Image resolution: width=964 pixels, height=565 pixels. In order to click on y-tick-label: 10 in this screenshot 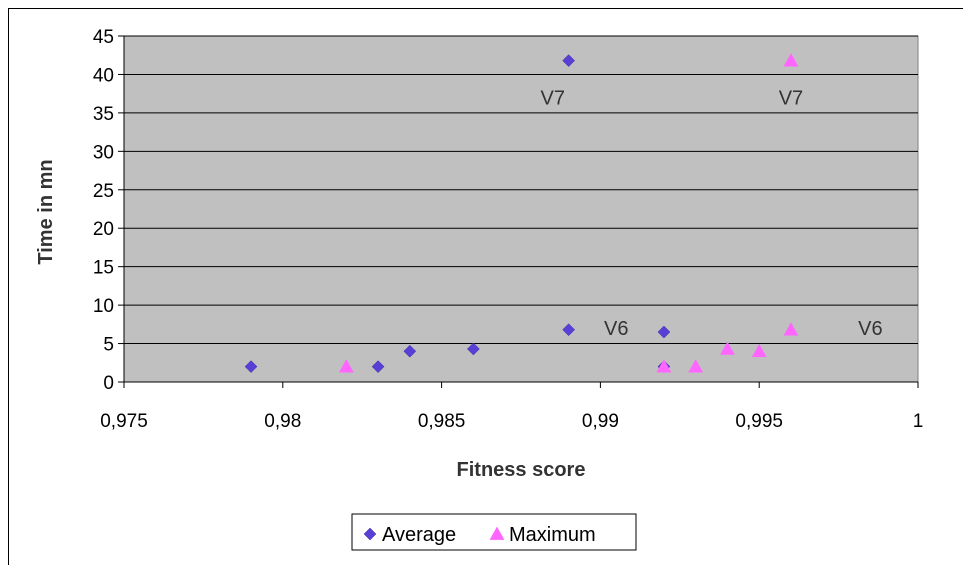, I will do `click(103, 306)`.